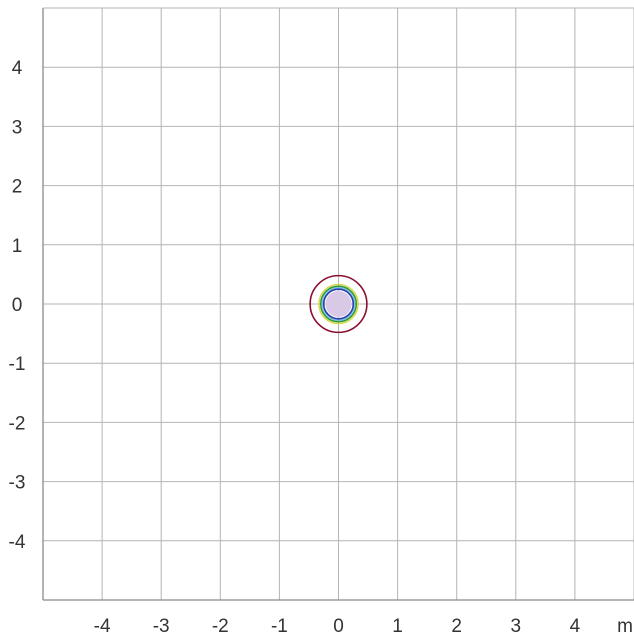  Describe the element at coordinates (625, 626) in the screenshot. I see `x-unit-label: m` at that location.